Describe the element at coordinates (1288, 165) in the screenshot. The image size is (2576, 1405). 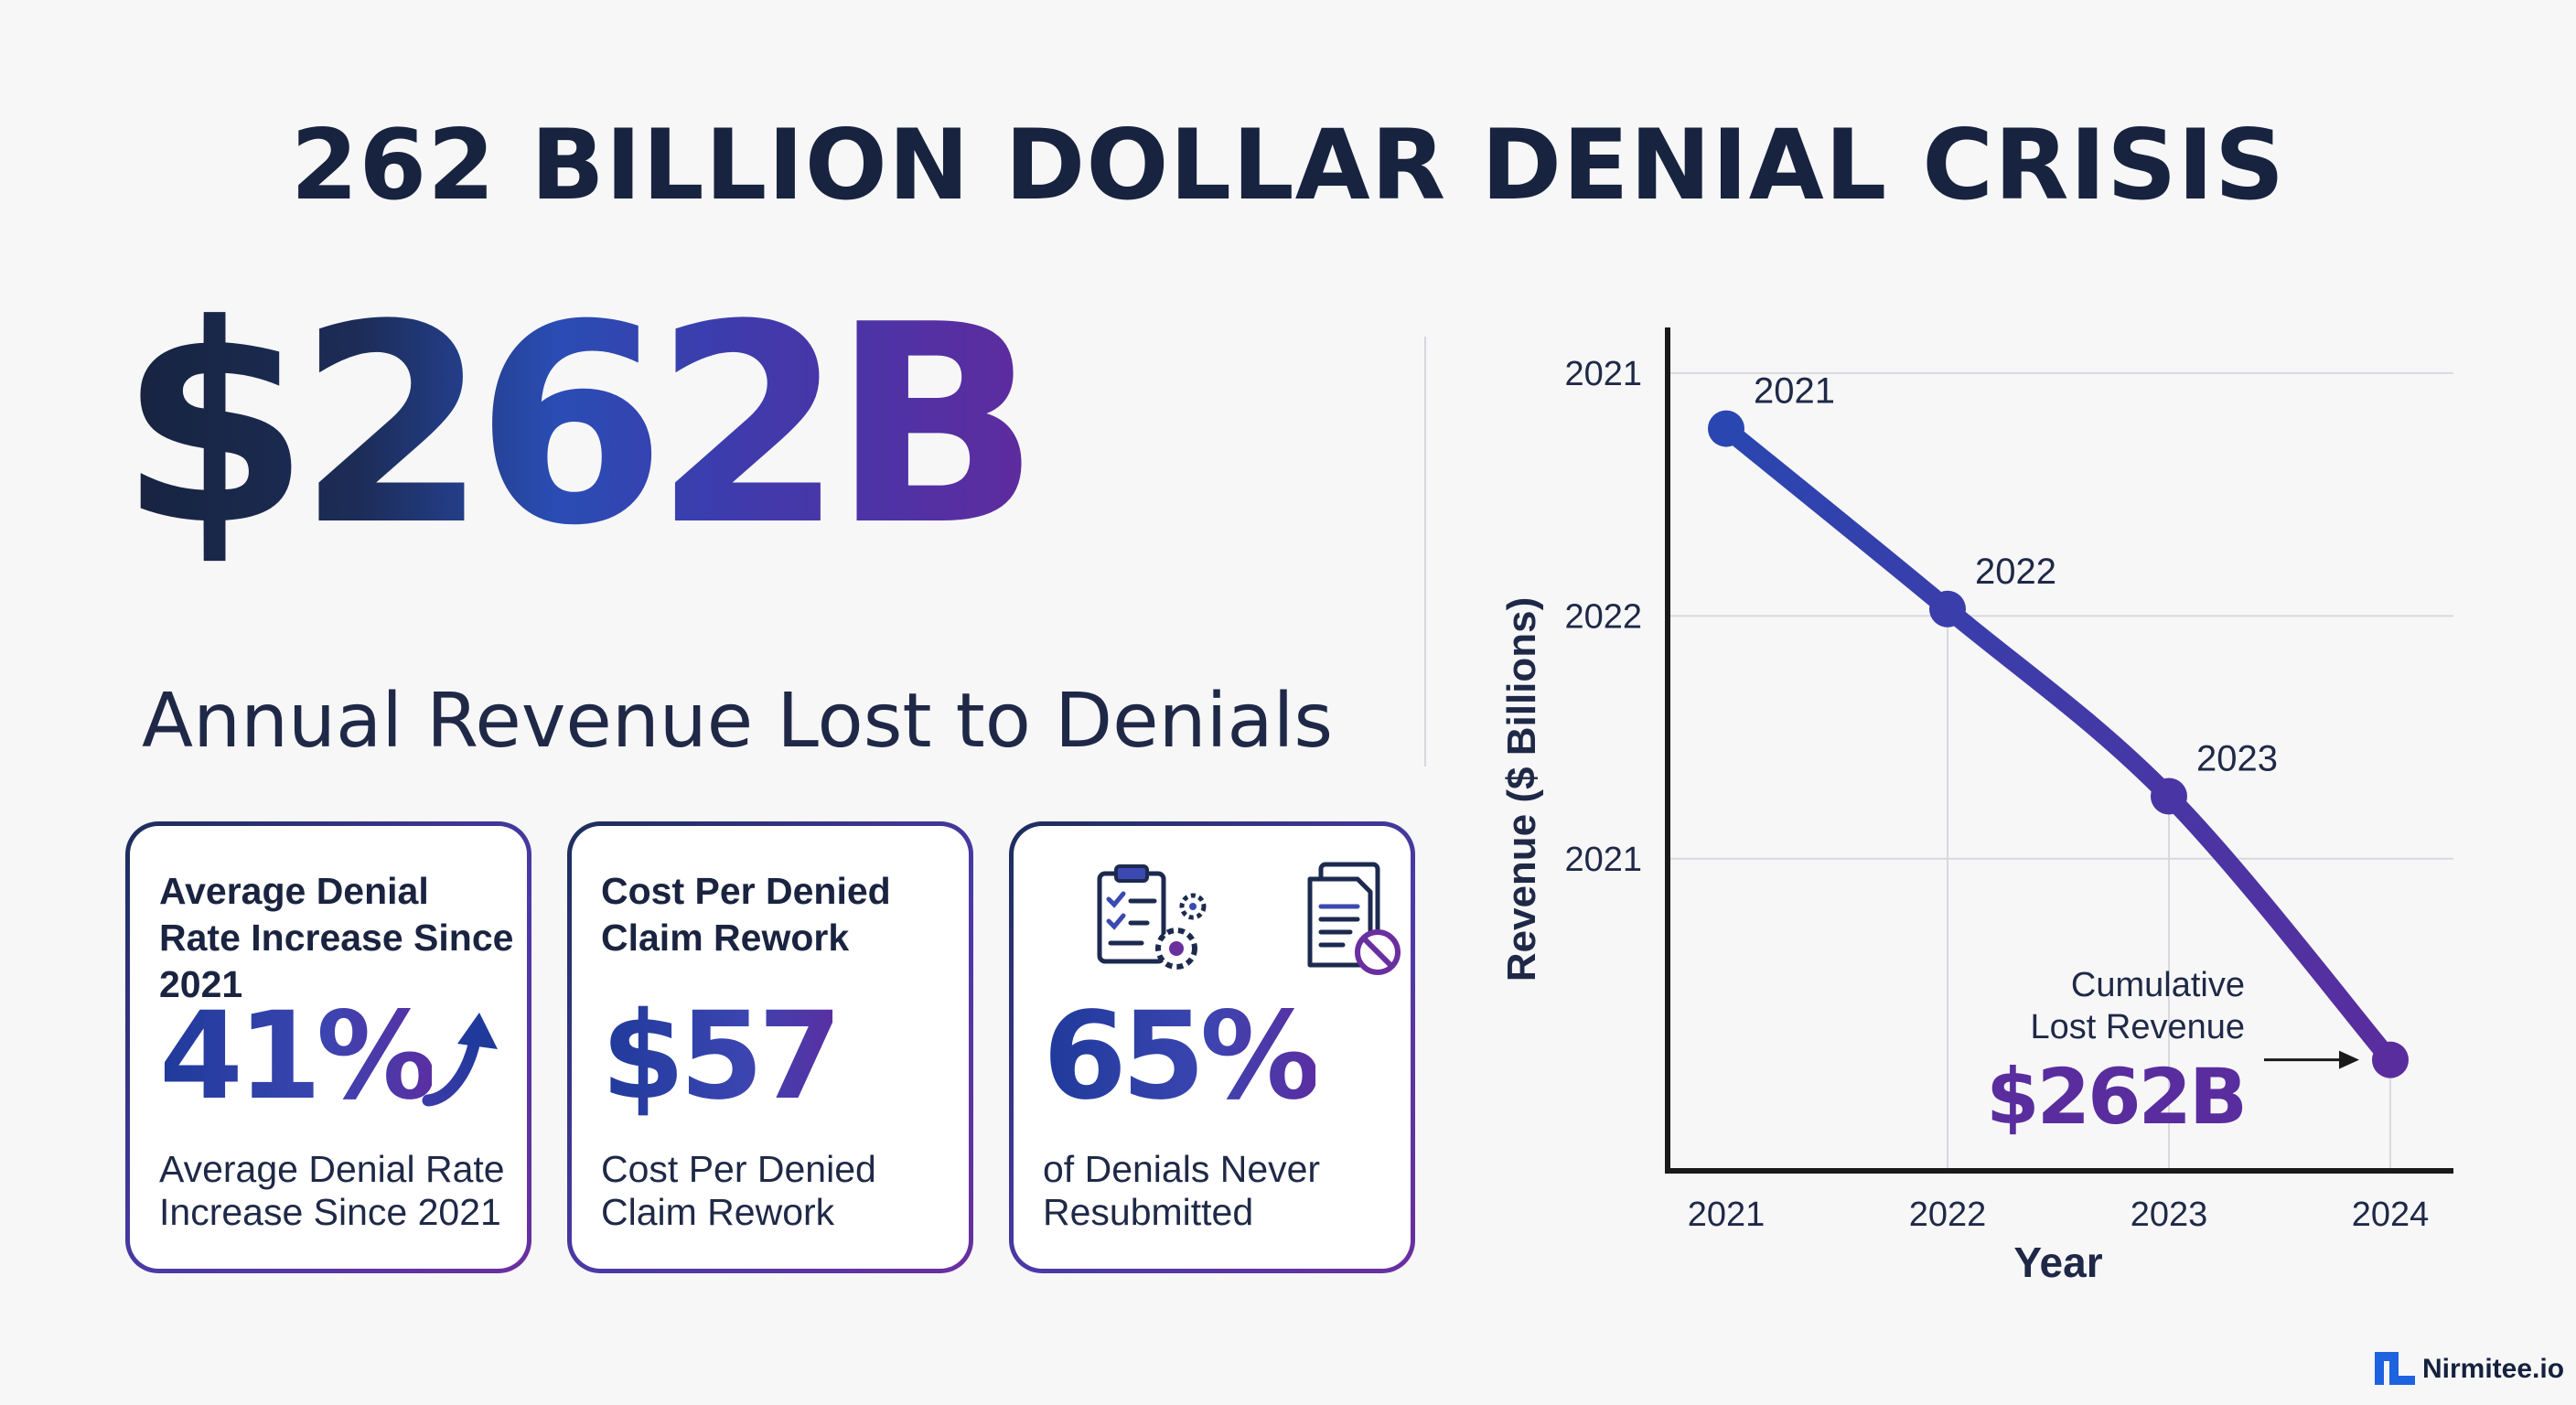
I see `page-title: 262 BILLION DOLLAR DENIAL CRISIS` at that location.